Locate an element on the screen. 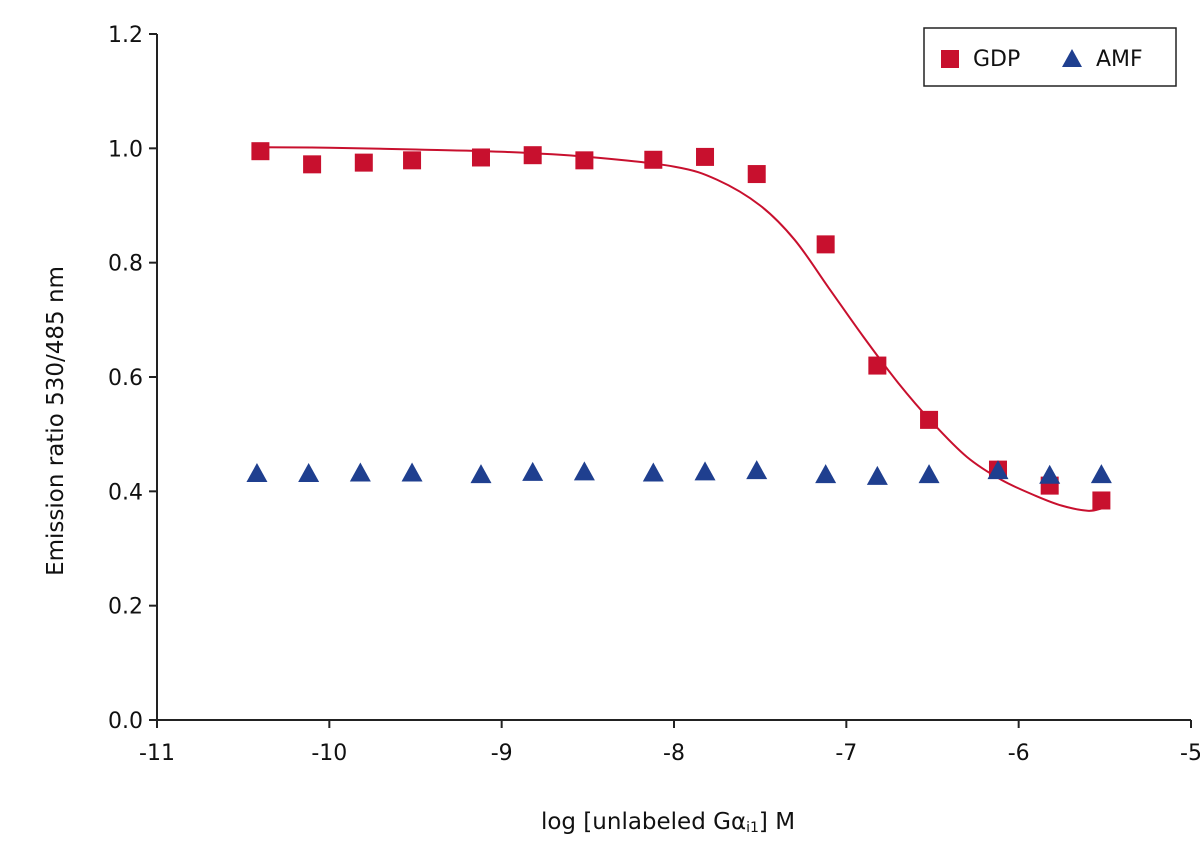 The height and width of the screenshot is (861, 1200). legend: GDP AMF is located at coordinates (1050, 57).